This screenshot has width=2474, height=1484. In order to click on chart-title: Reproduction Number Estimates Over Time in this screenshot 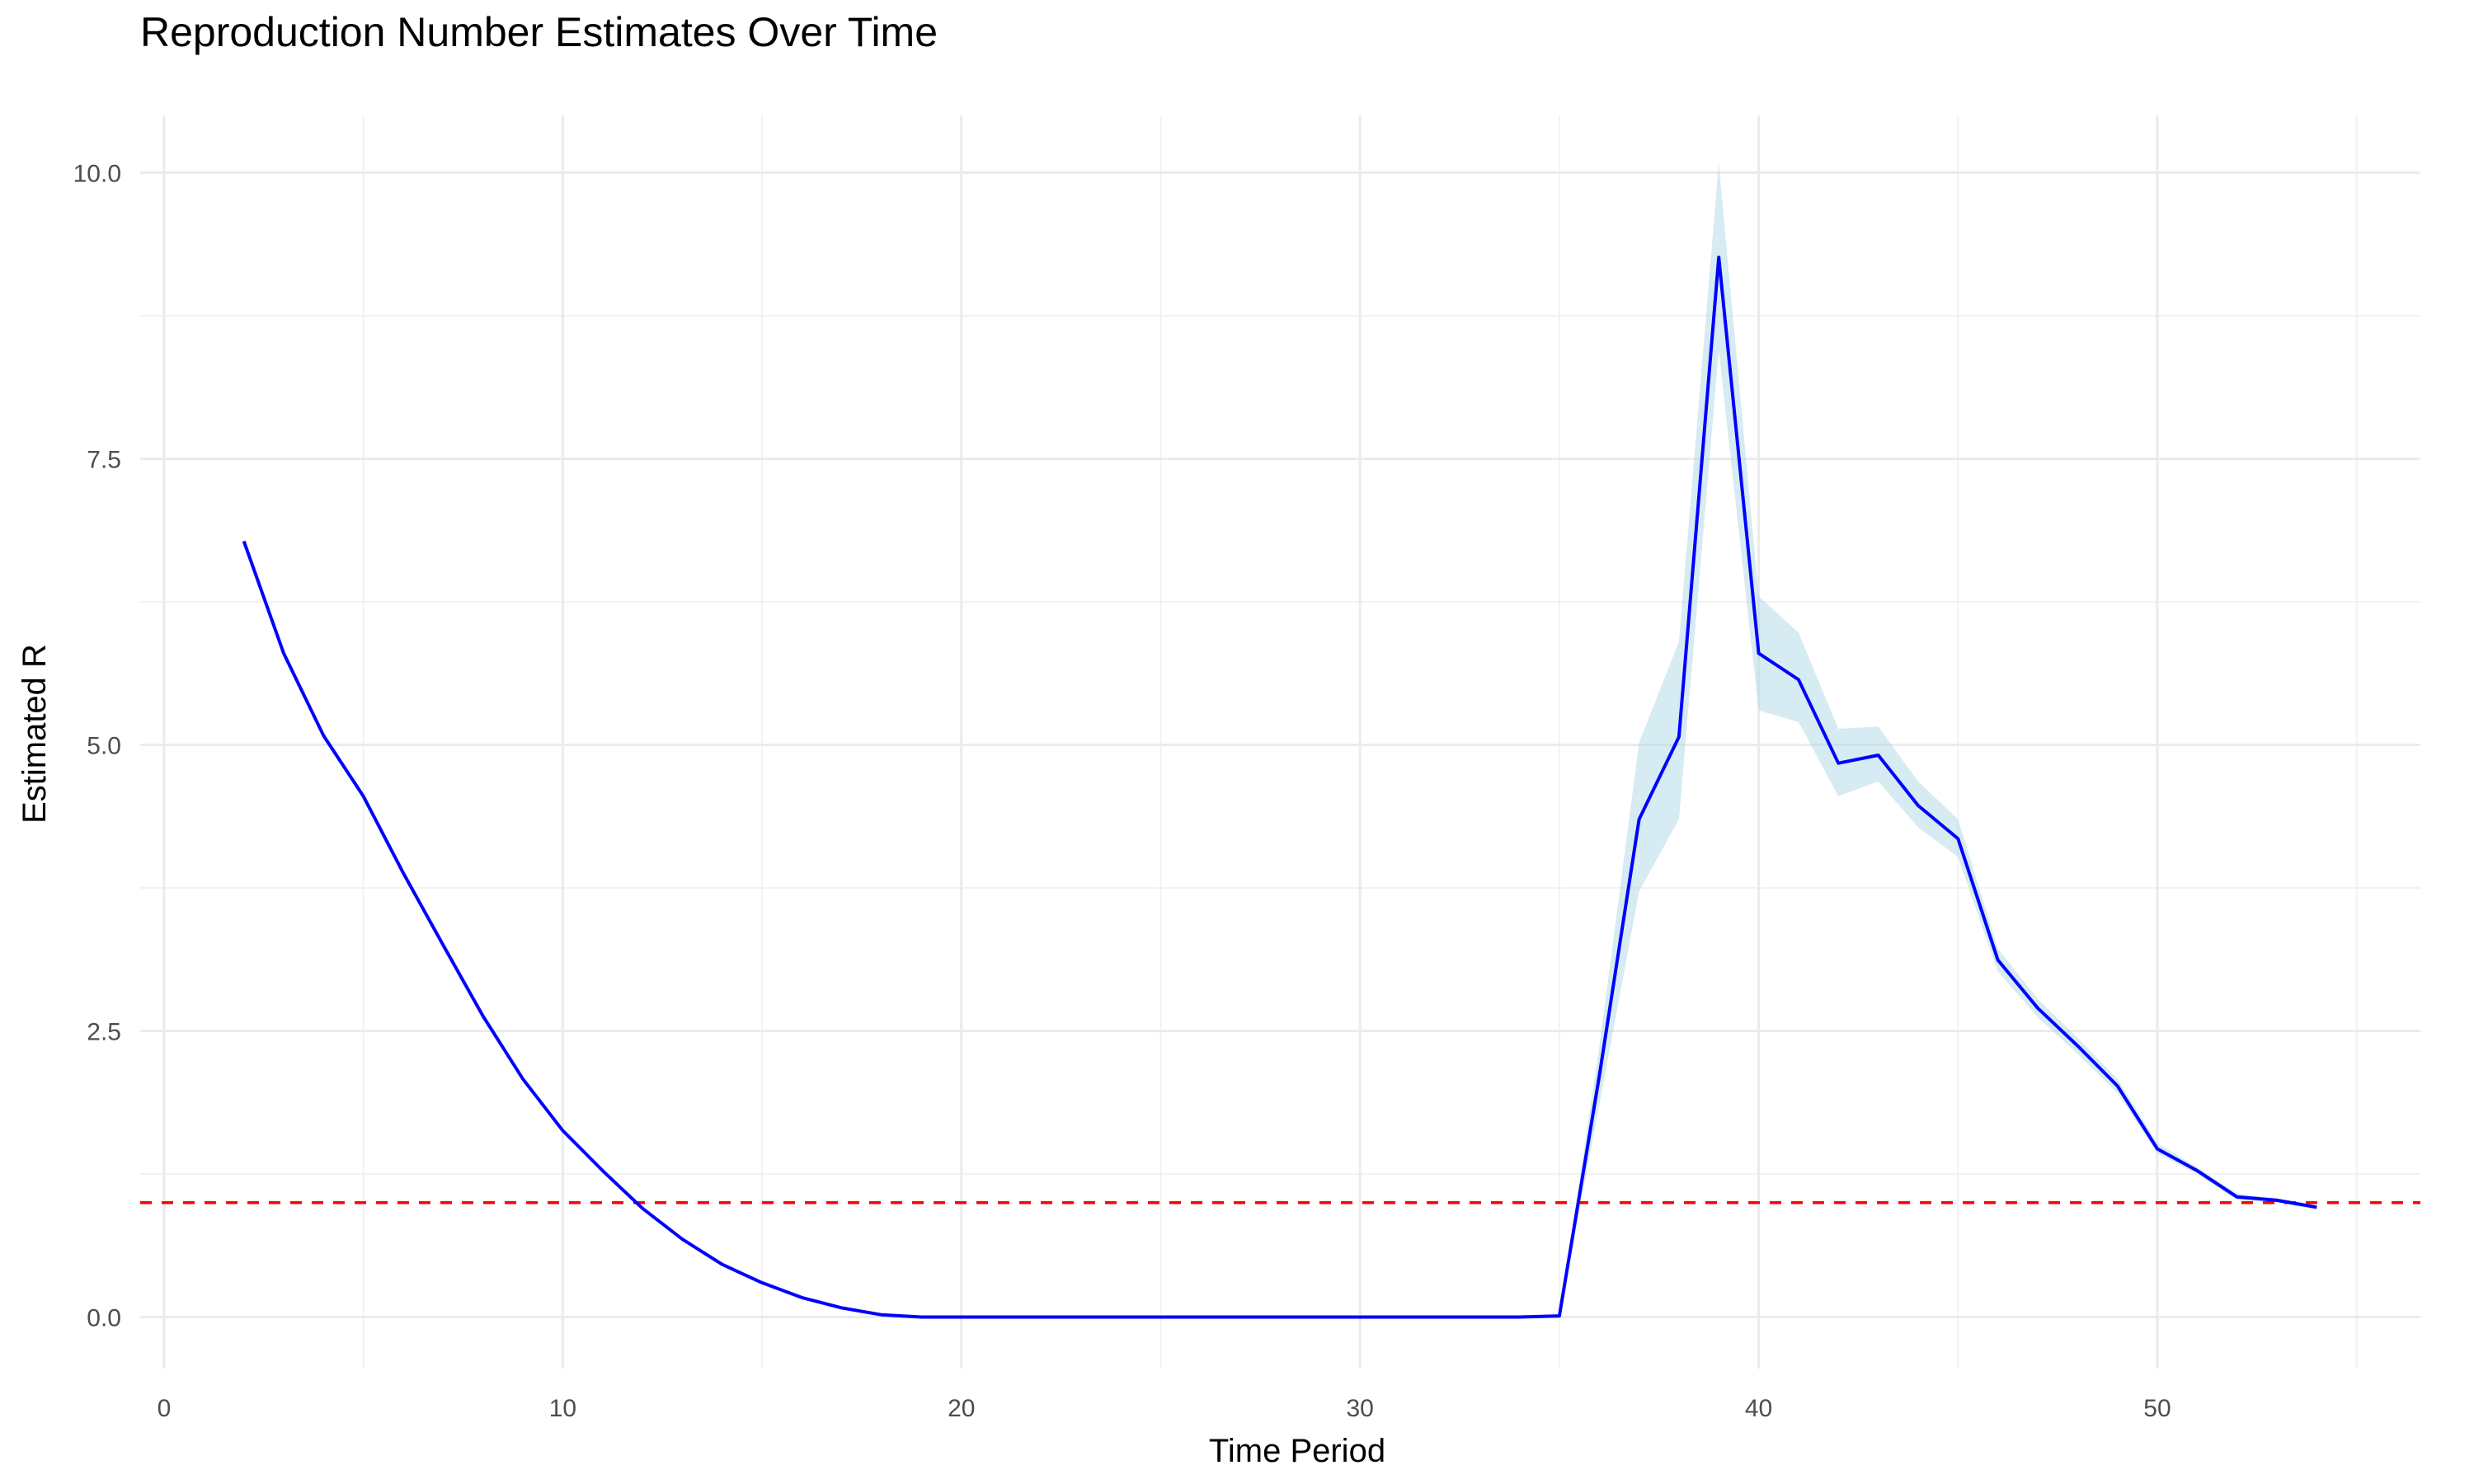, I will do `click(539, 32)`.